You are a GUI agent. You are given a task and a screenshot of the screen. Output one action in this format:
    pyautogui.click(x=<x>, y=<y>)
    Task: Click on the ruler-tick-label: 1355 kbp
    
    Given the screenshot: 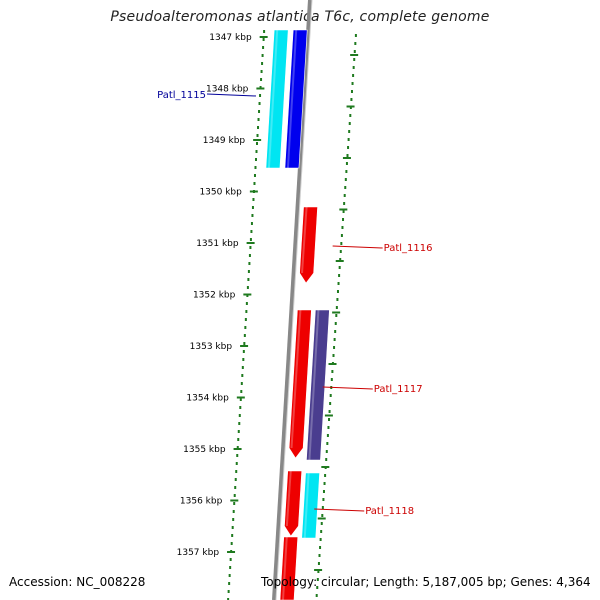 What is the action you would take?
    pyautogui.click(x=204, y=450)
    